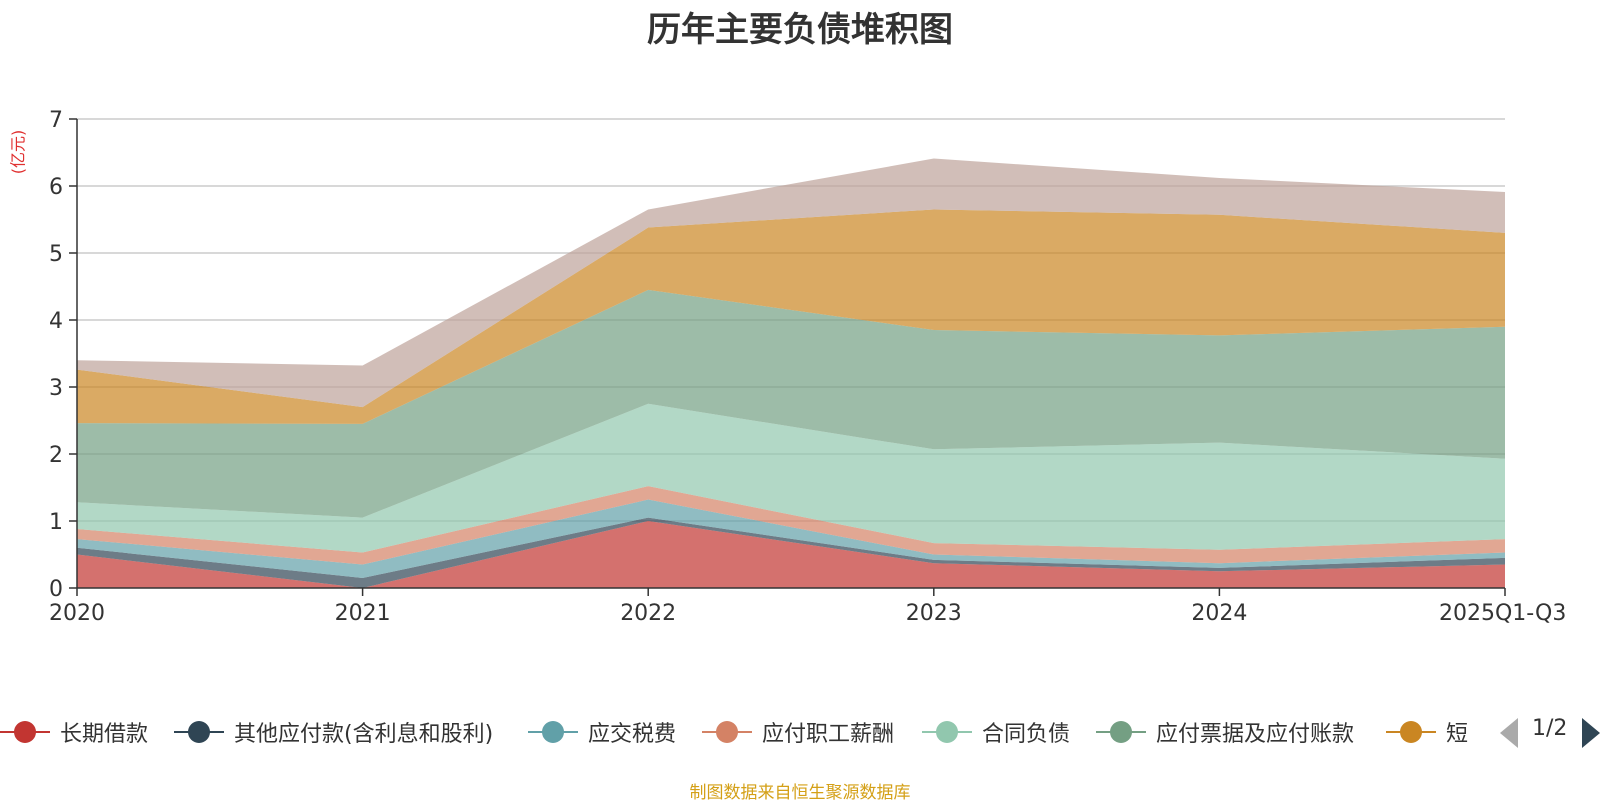 The width and height of the screenshot is (1600, 803). I want to click on legend-label: 合同负债, so click(1026, 734).